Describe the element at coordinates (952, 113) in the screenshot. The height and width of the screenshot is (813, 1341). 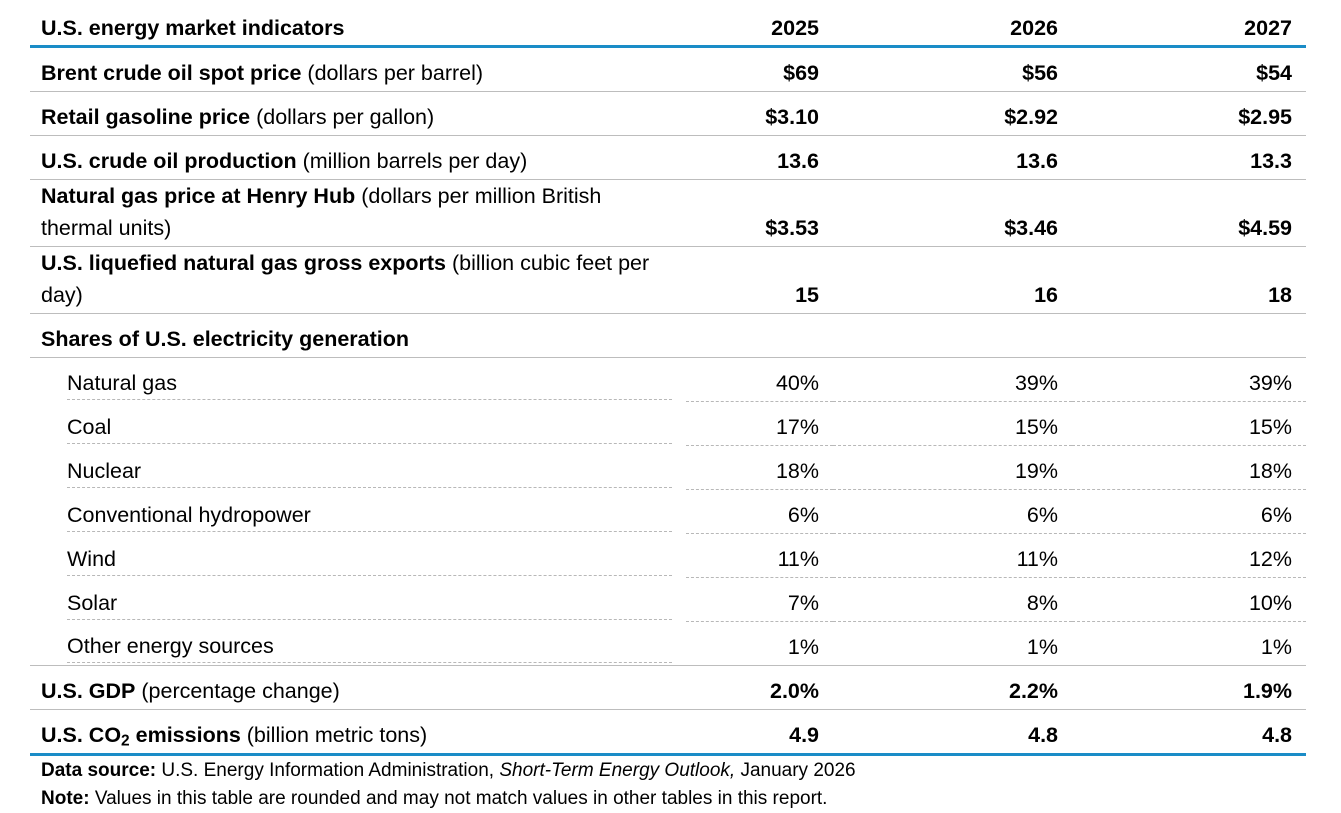
I see `value-2026: $2.92` at that location.